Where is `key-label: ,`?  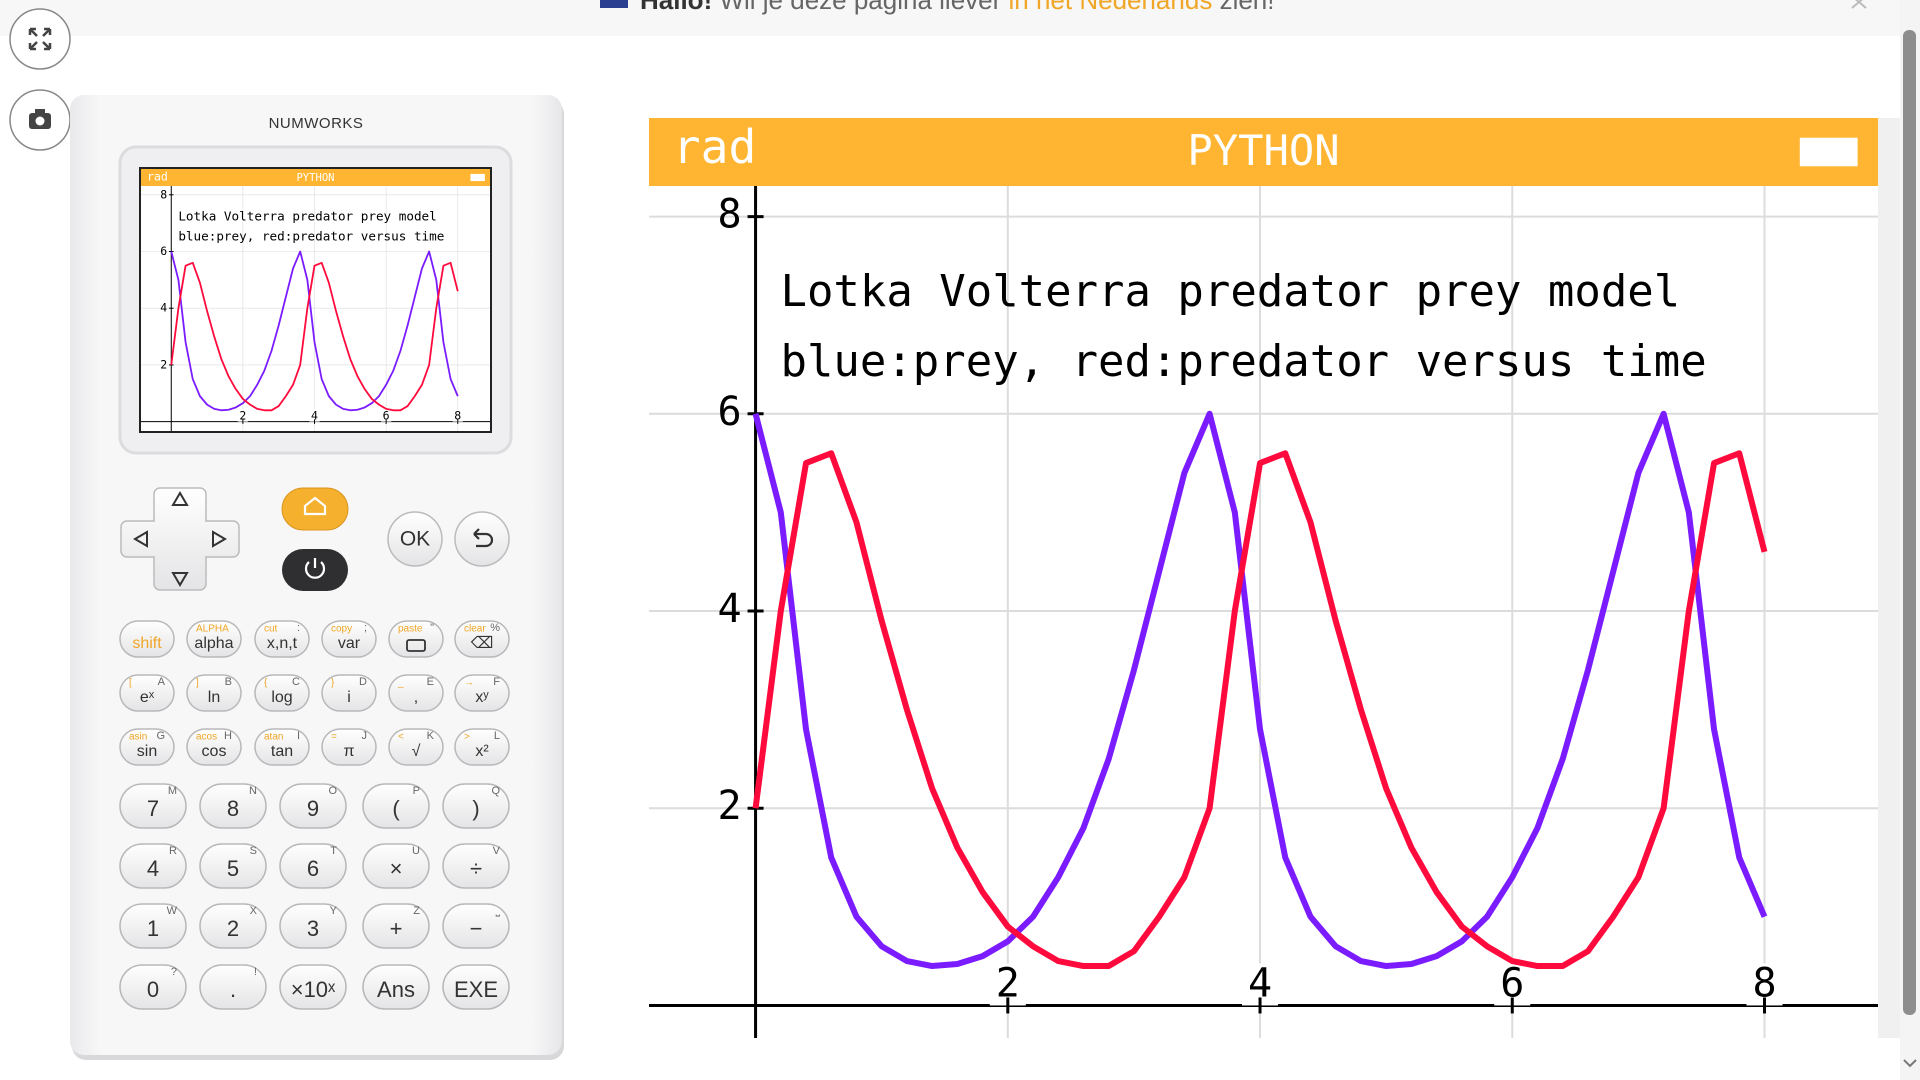
key-label: , is located at coordinates (416, 697).